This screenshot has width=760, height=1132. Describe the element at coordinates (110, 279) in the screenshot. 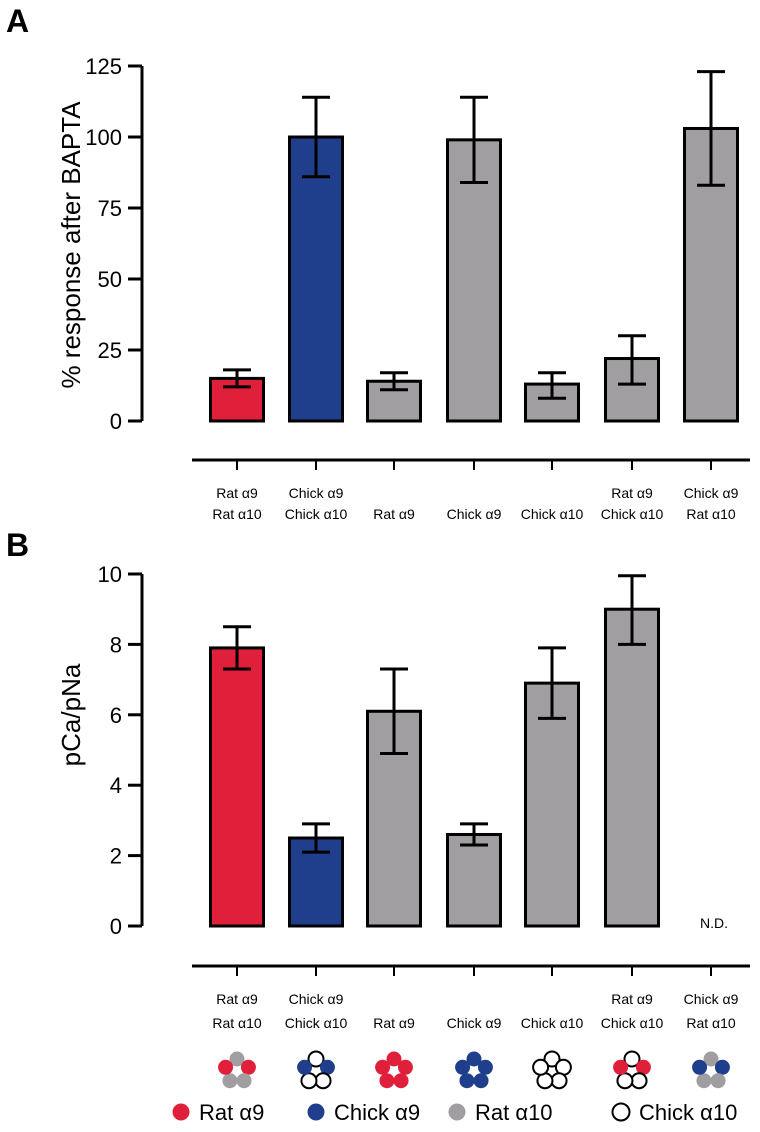

I see `panel-a-y-tick-label: 50` at that location.